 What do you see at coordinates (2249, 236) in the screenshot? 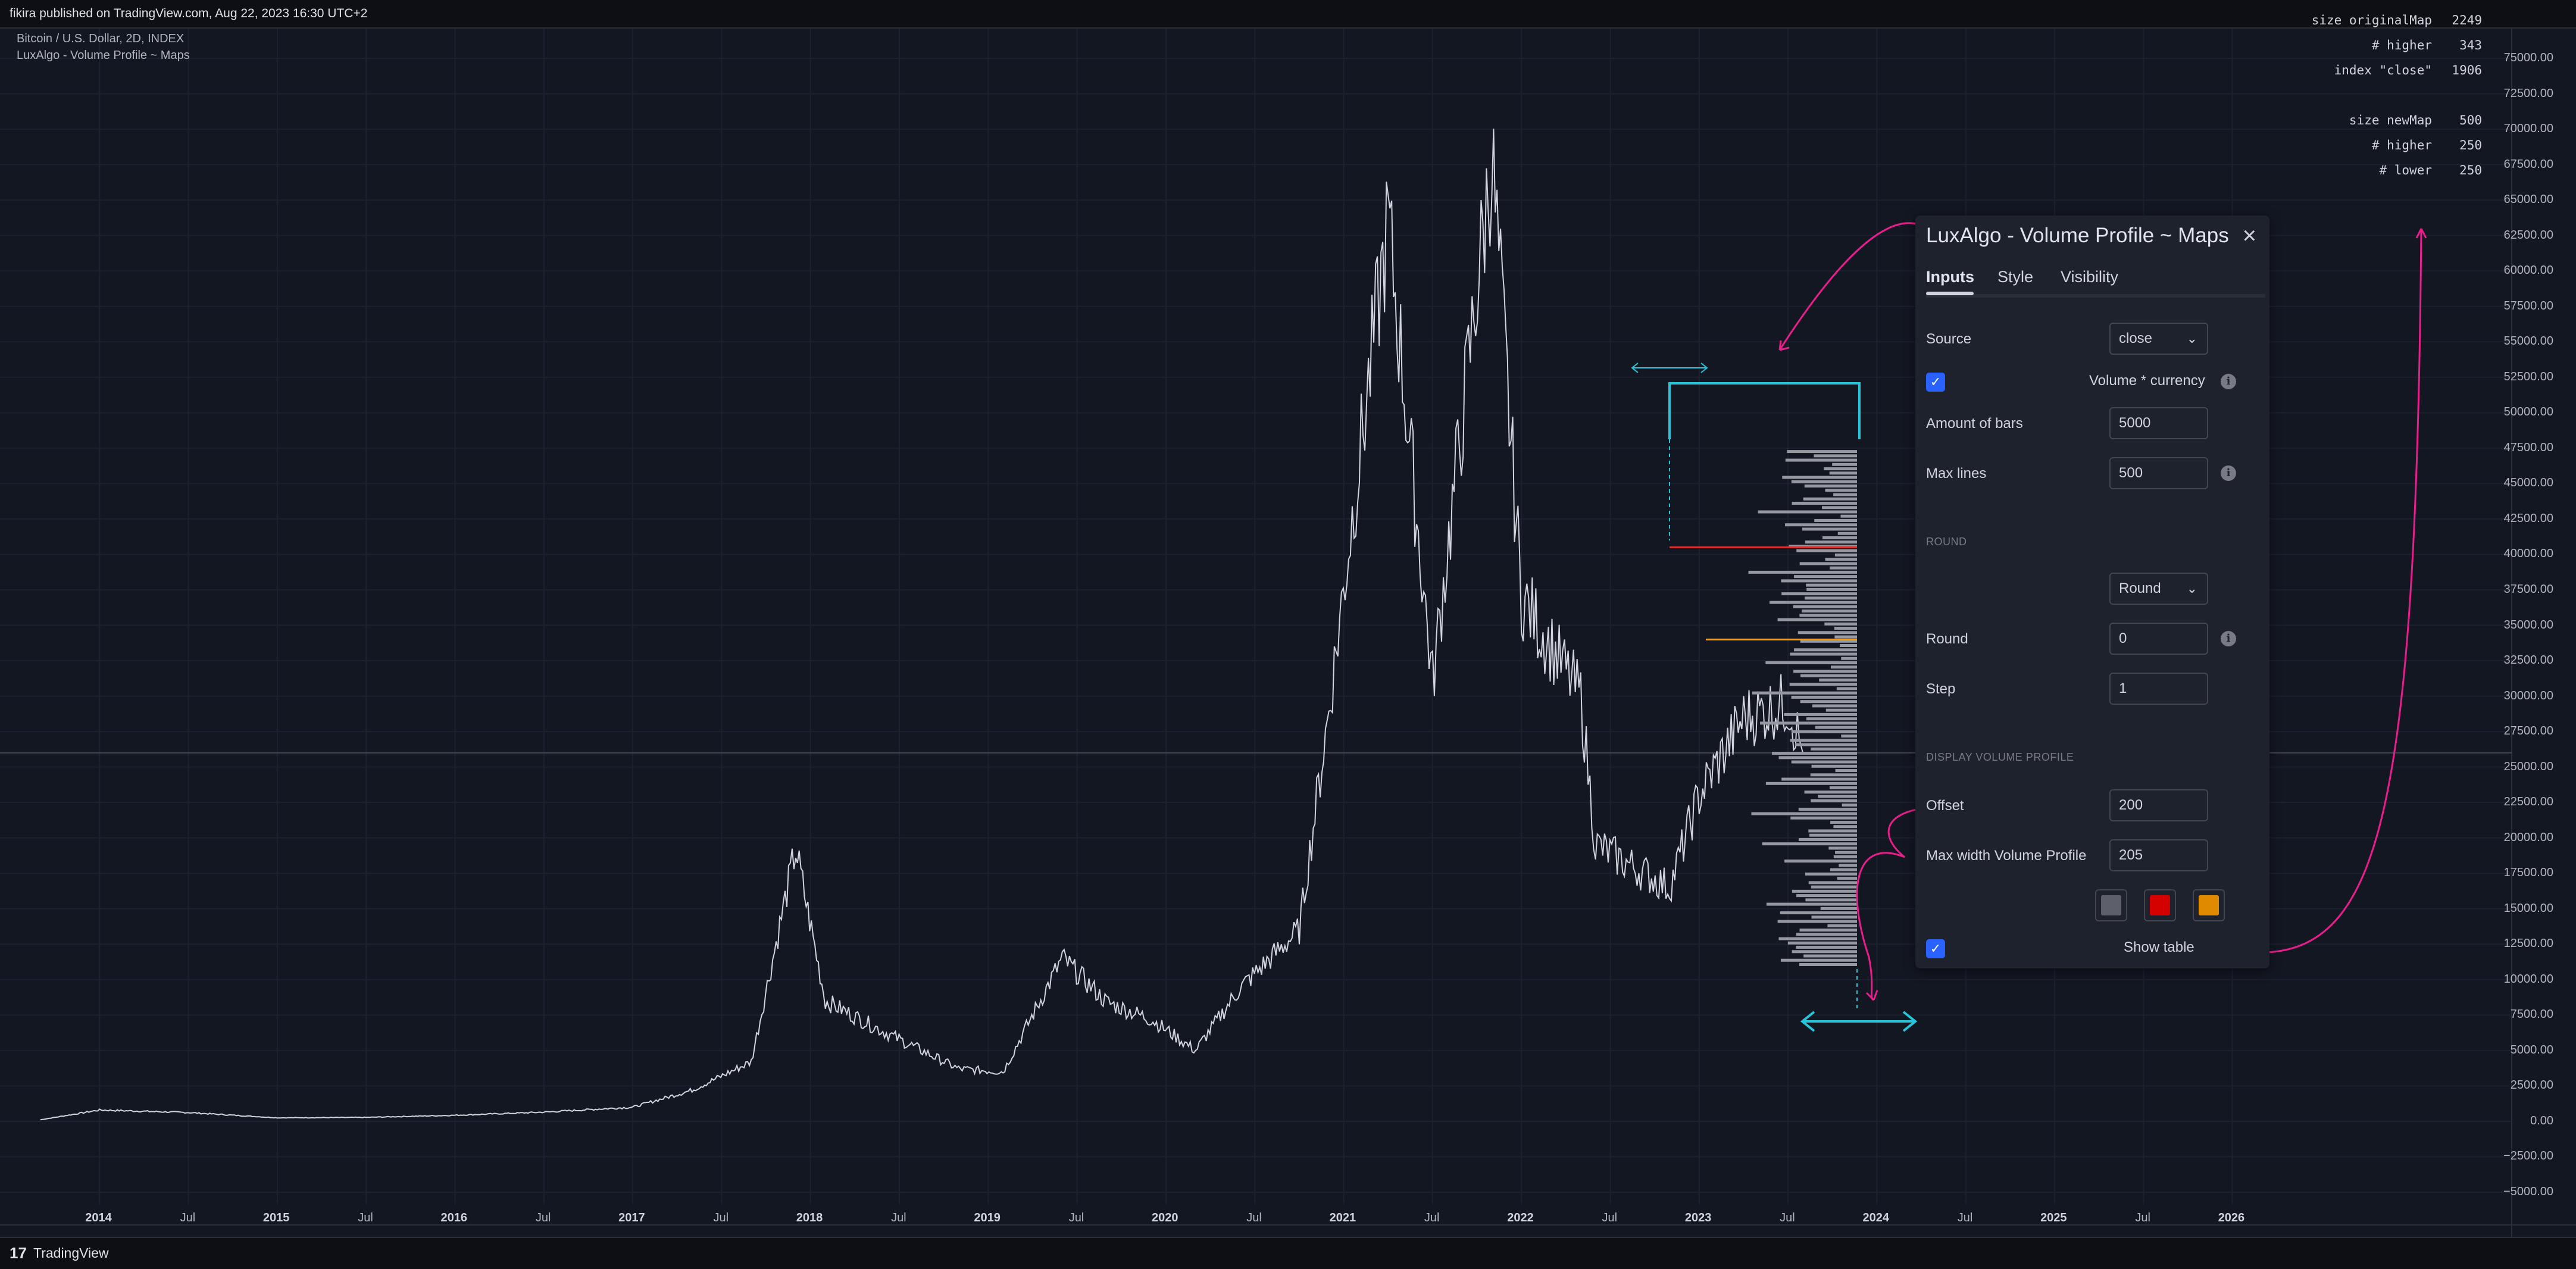
I see `close-icon: ×` at bounding box center [2249, 236].